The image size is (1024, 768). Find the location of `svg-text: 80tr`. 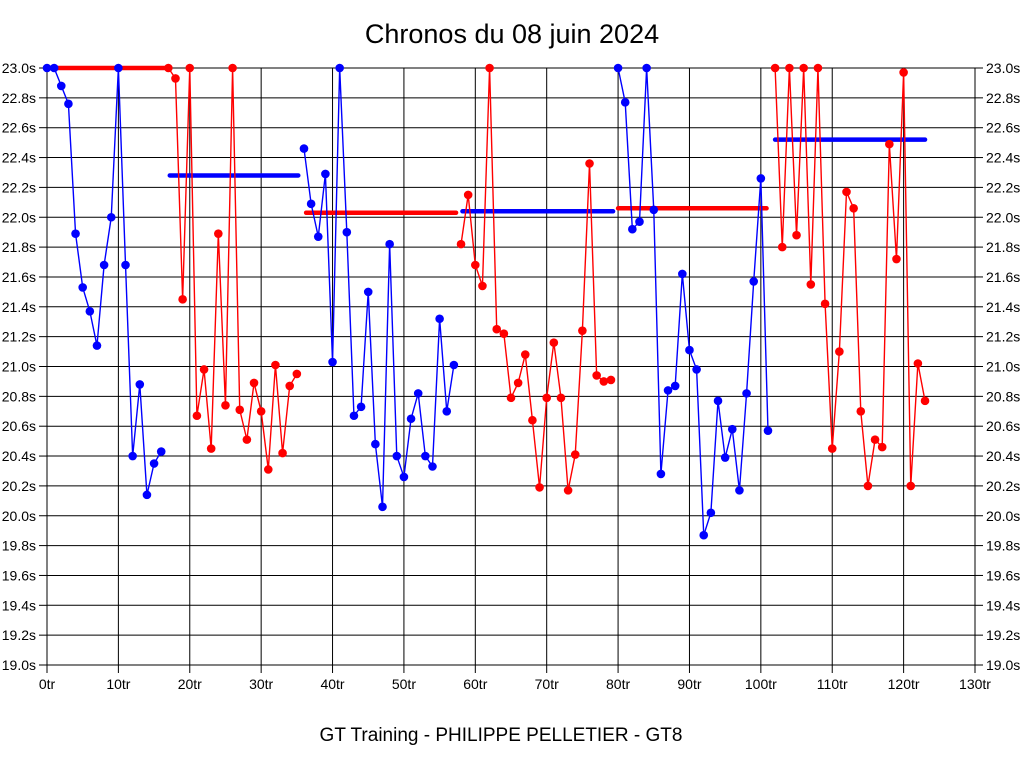

svg-text: 80tr is located at coordinates (618, 684).